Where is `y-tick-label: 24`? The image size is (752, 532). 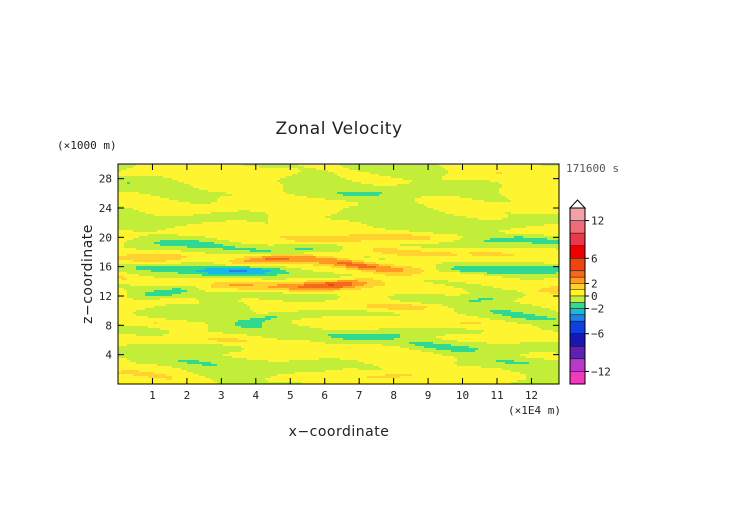 y-tick-label: 24 is located at coordinates (106, 208).